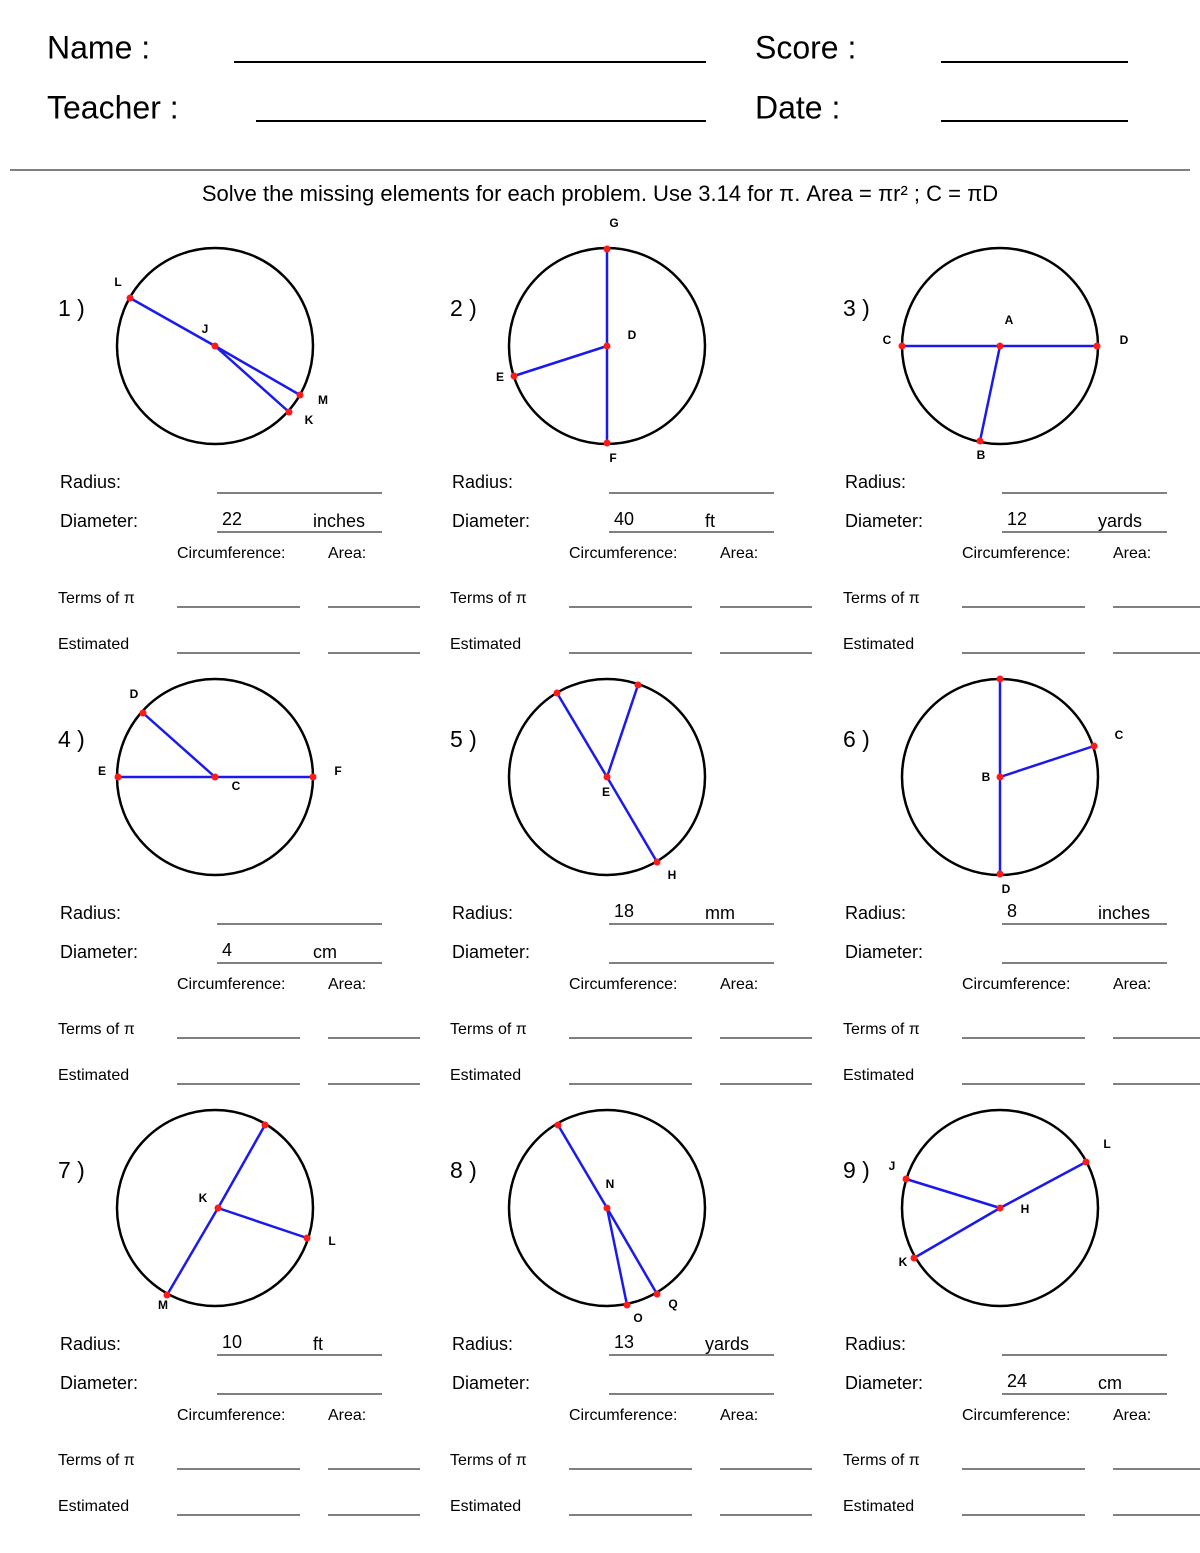 The image size is (1200, 1553). Describe the element at coordinates (856, 308) in the screenshot. I see `problem-number: 3 )` at that location.